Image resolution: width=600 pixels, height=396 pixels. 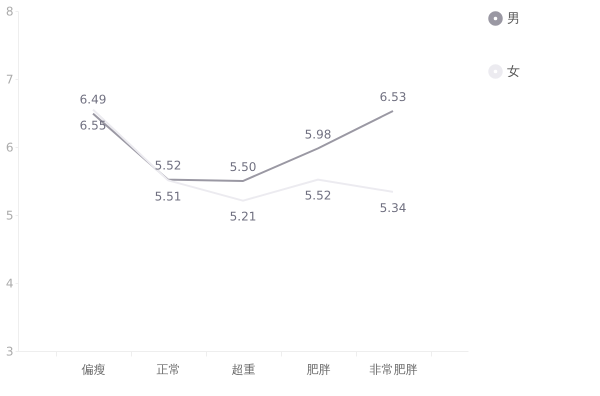 What do you see at coordinates (243, 167) in the screenshot?
I see `data-label: 5.50` at bounding box center [243, 167].